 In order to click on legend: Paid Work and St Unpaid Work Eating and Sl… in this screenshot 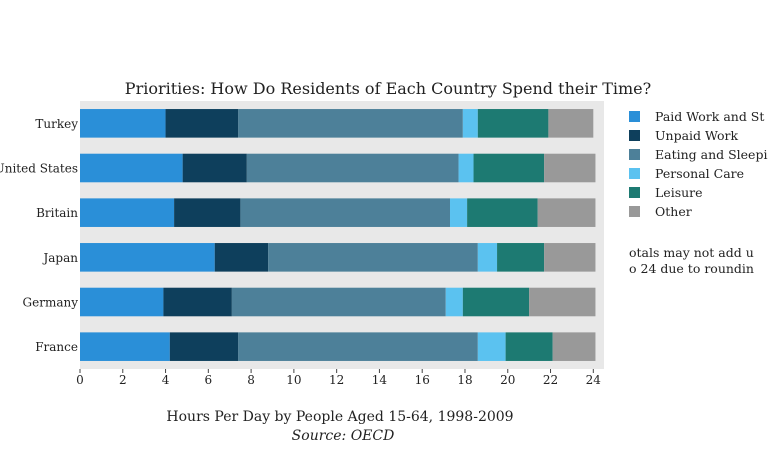, I will do `click(698, 164)`.